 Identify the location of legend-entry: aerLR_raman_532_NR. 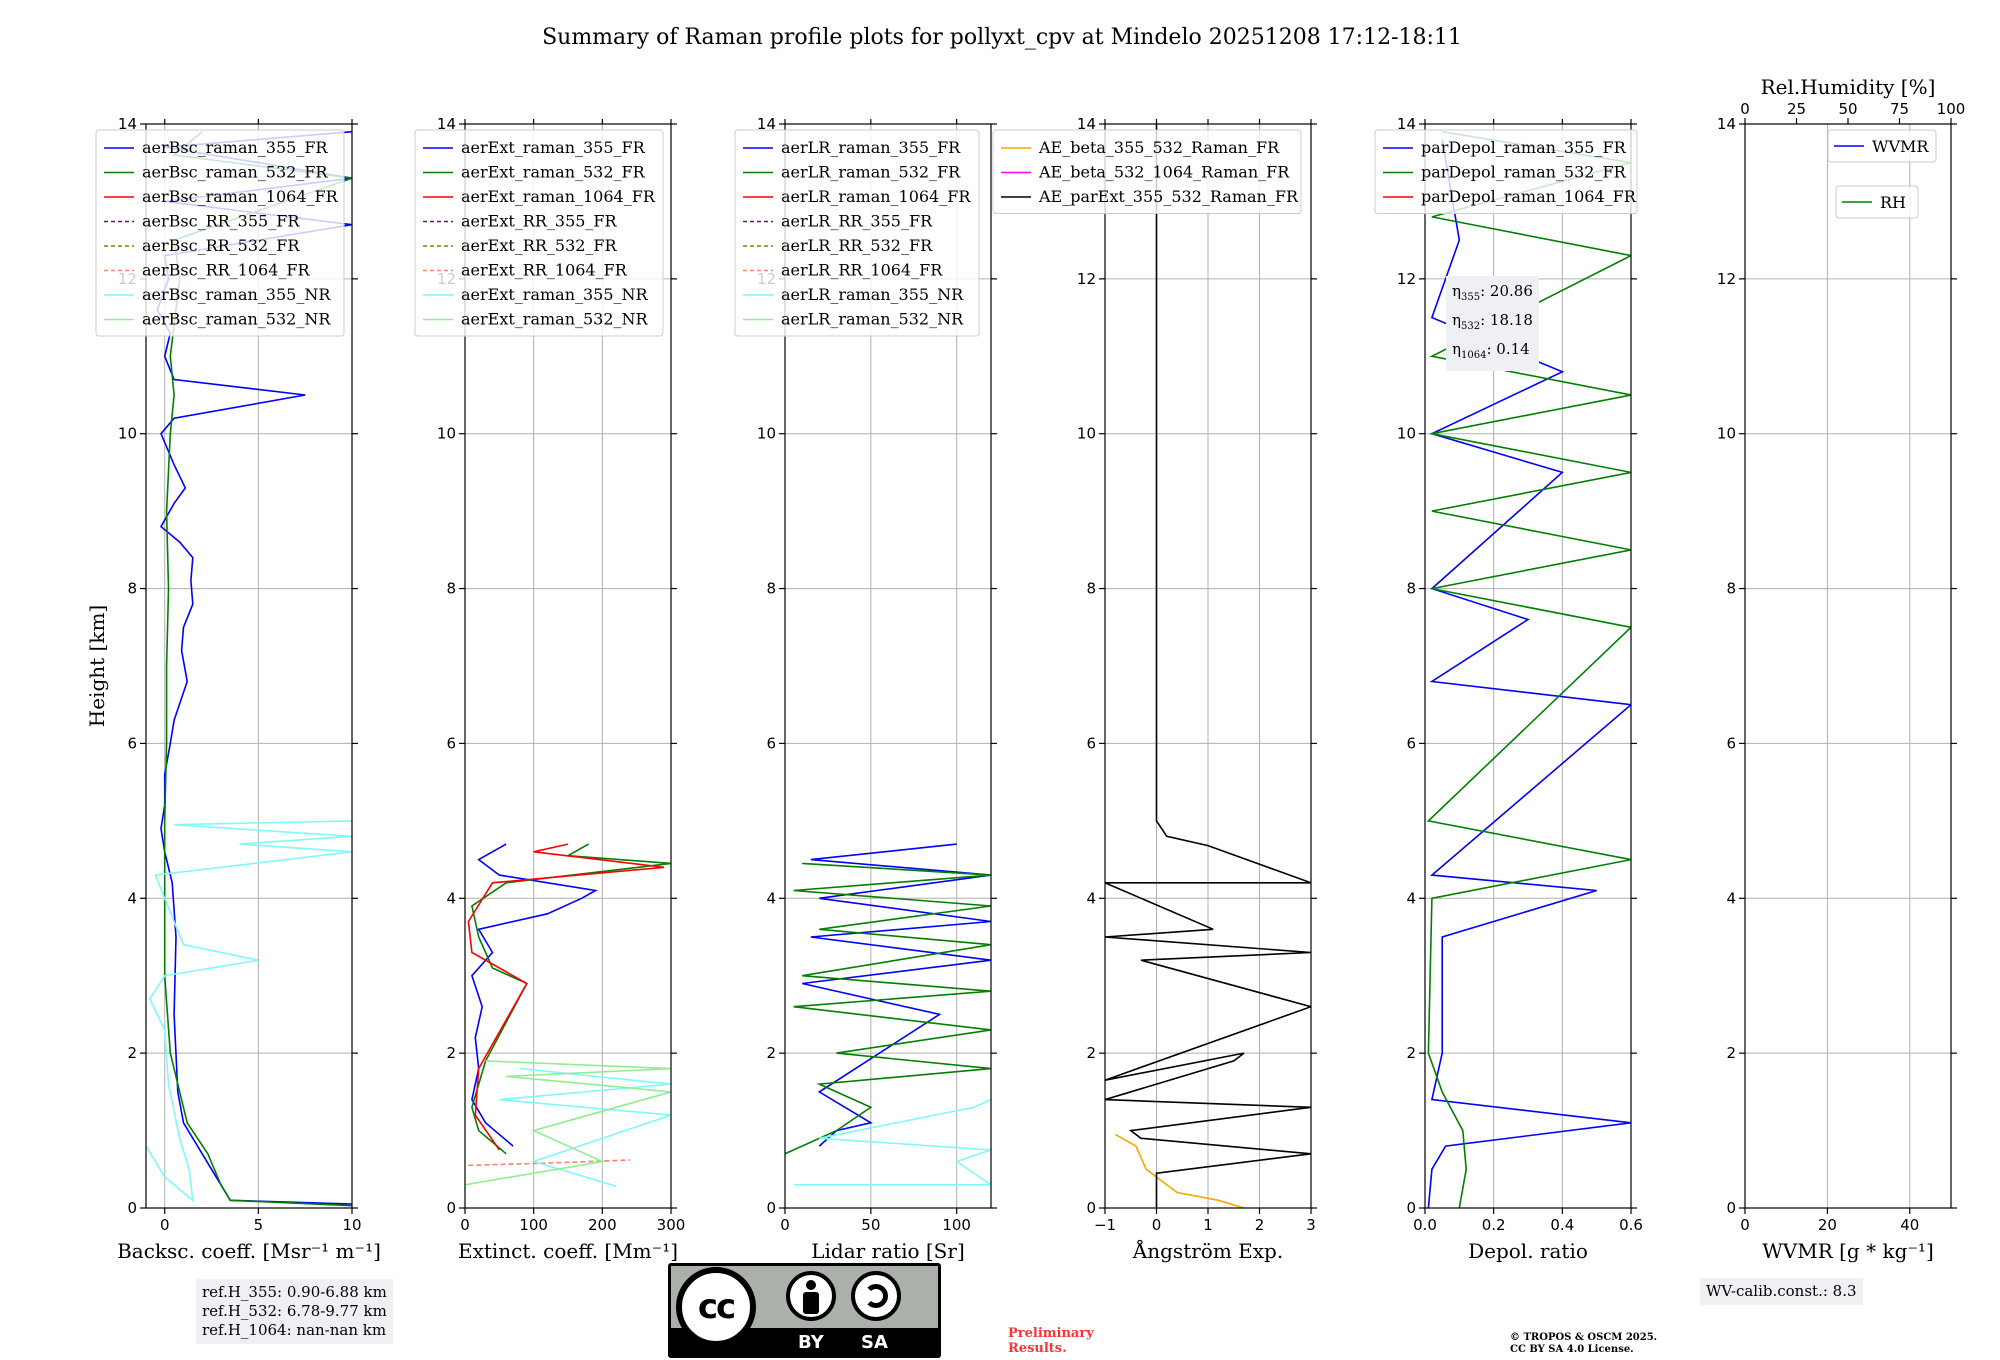
(872, 319).